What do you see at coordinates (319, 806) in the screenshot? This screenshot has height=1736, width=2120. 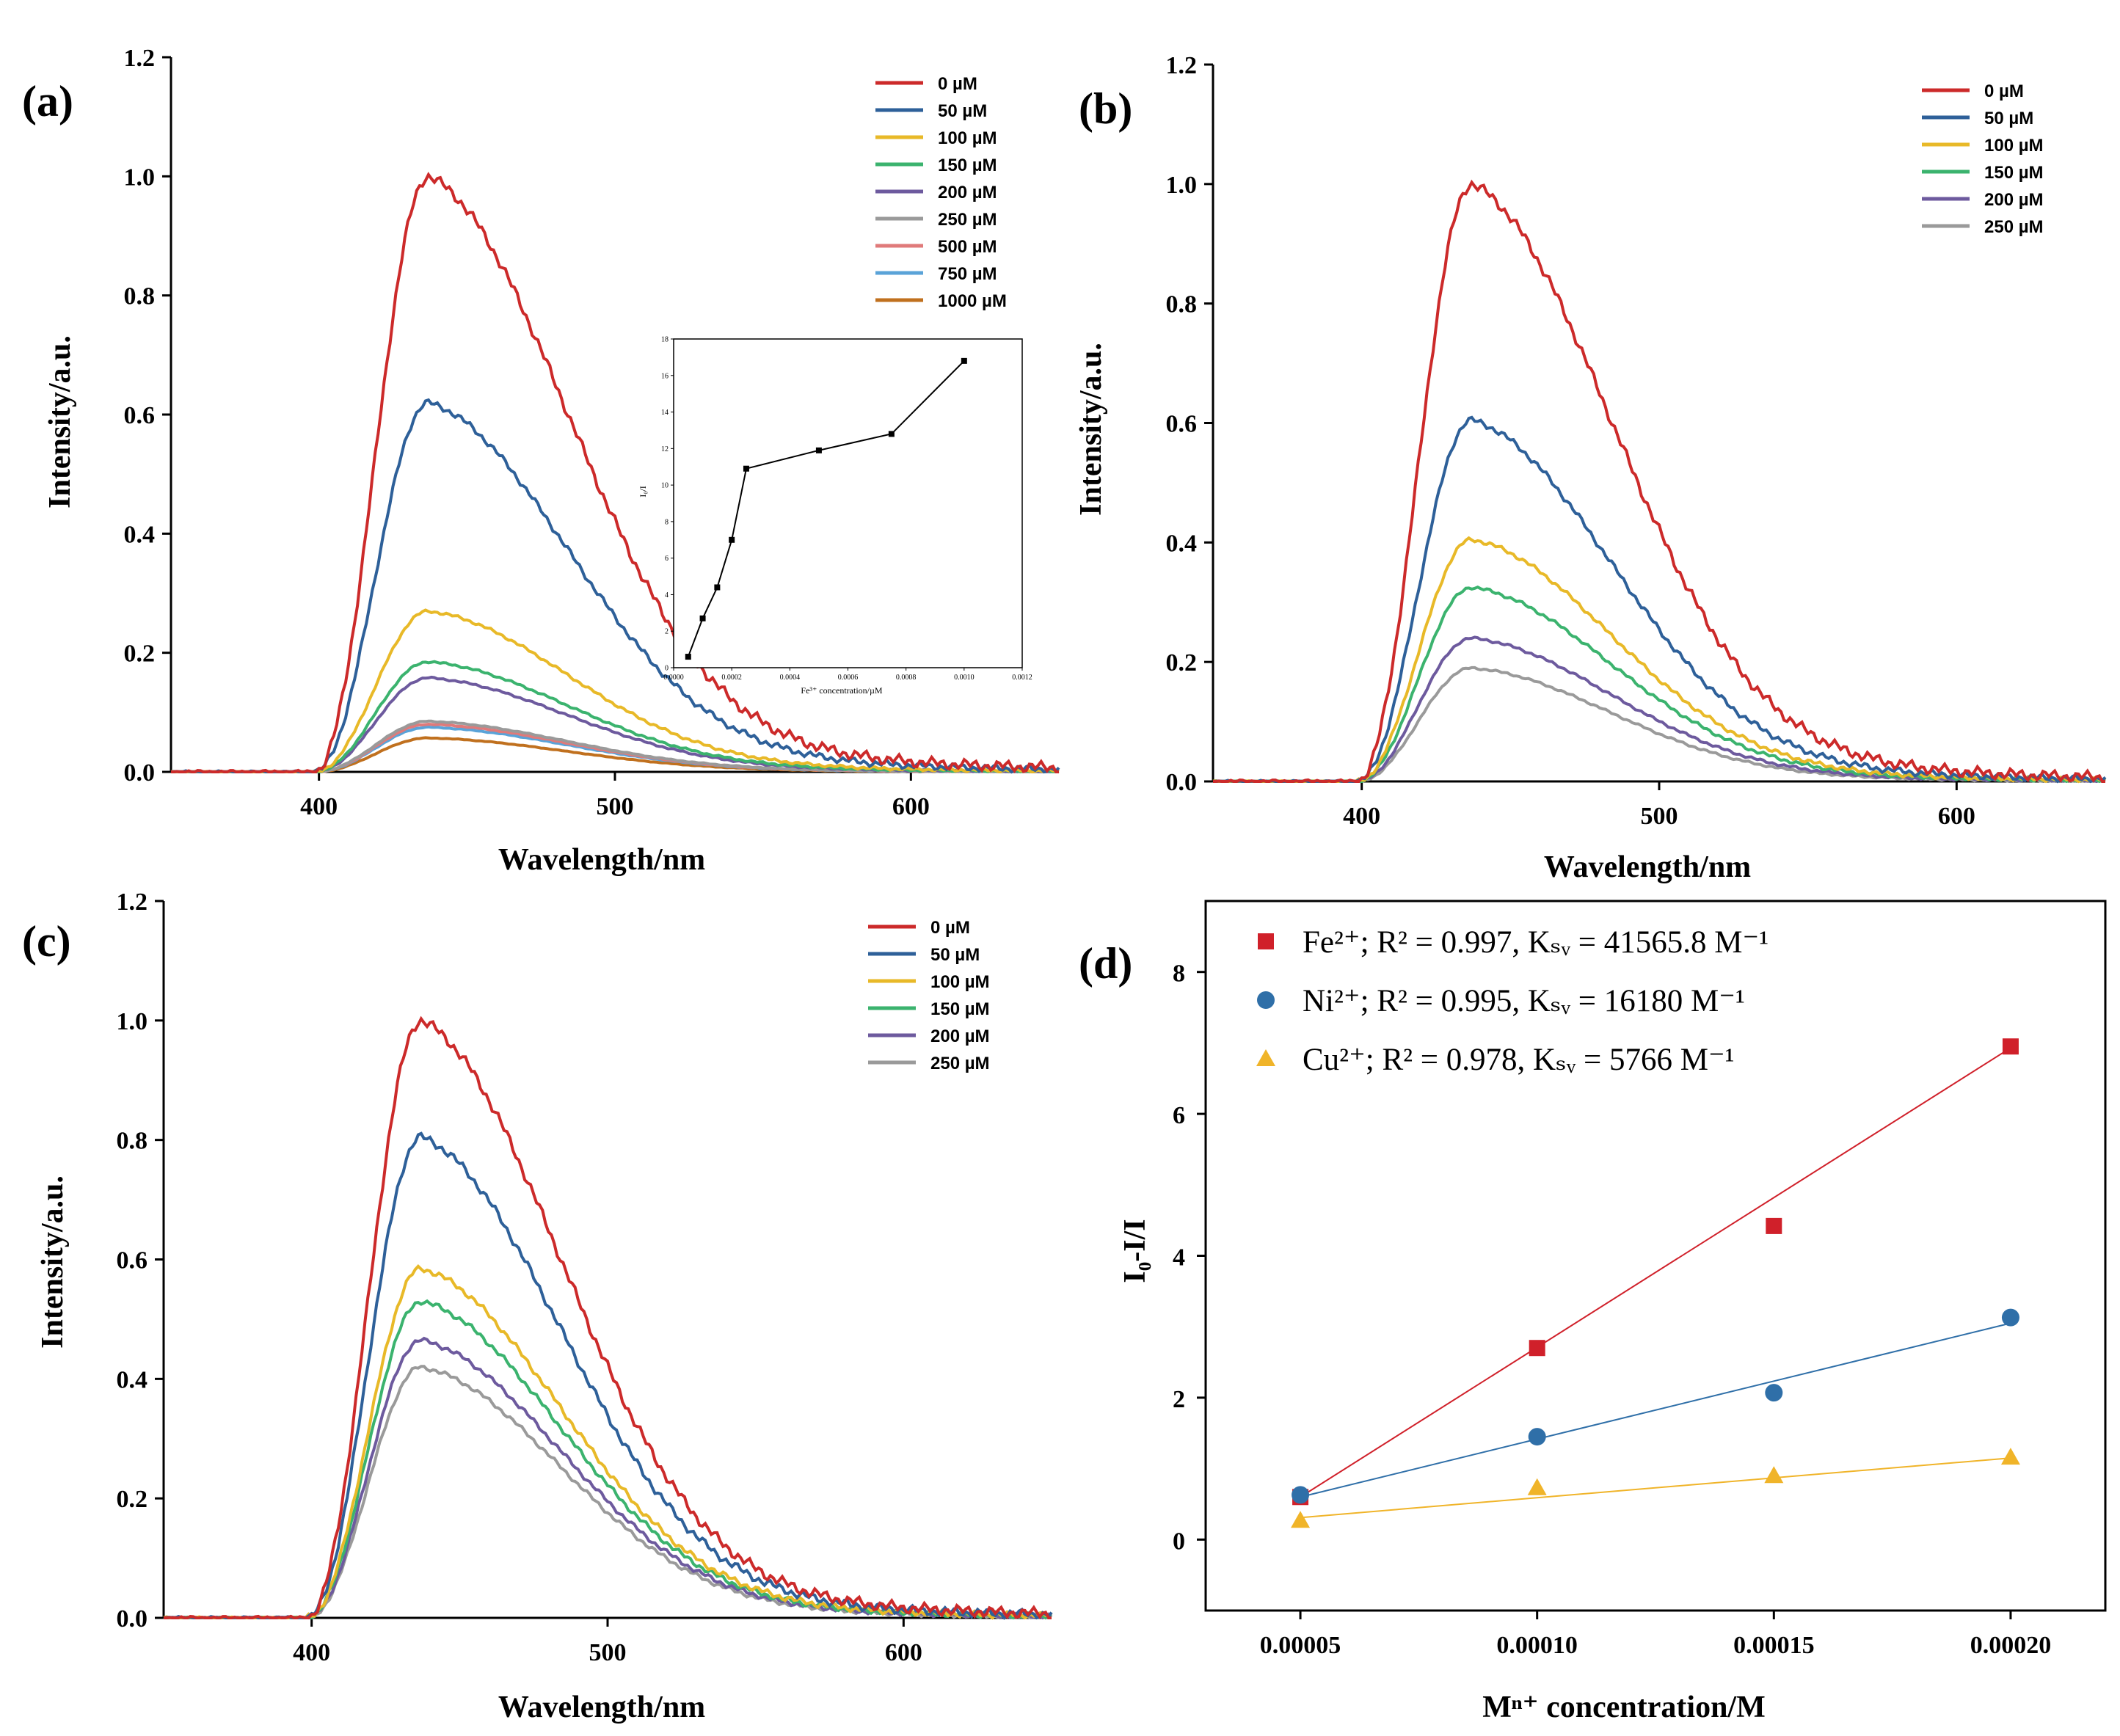 I see `panel-a-xtick-label: 400` at bounding box center [319, 806].